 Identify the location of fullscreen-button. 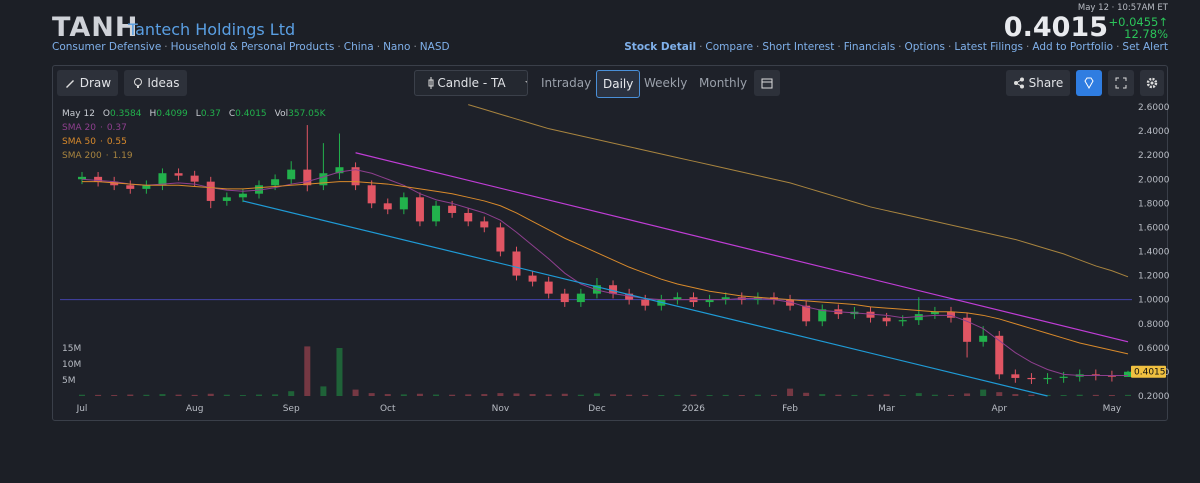
(1121, 83).